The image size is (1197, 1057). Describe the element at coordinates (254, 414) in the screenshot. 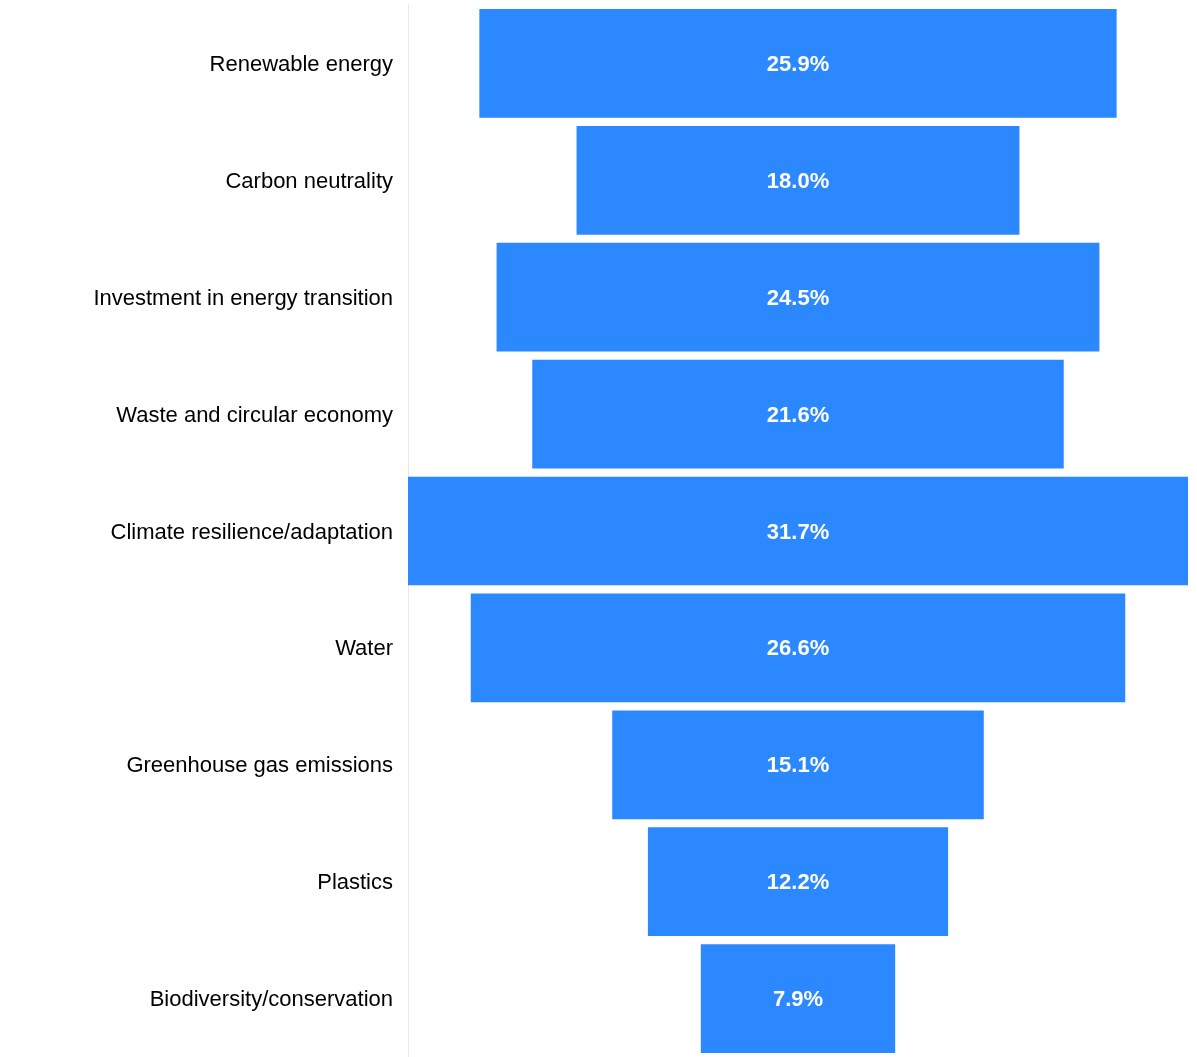

I see `category-label: Waste and circular economy` at that location.